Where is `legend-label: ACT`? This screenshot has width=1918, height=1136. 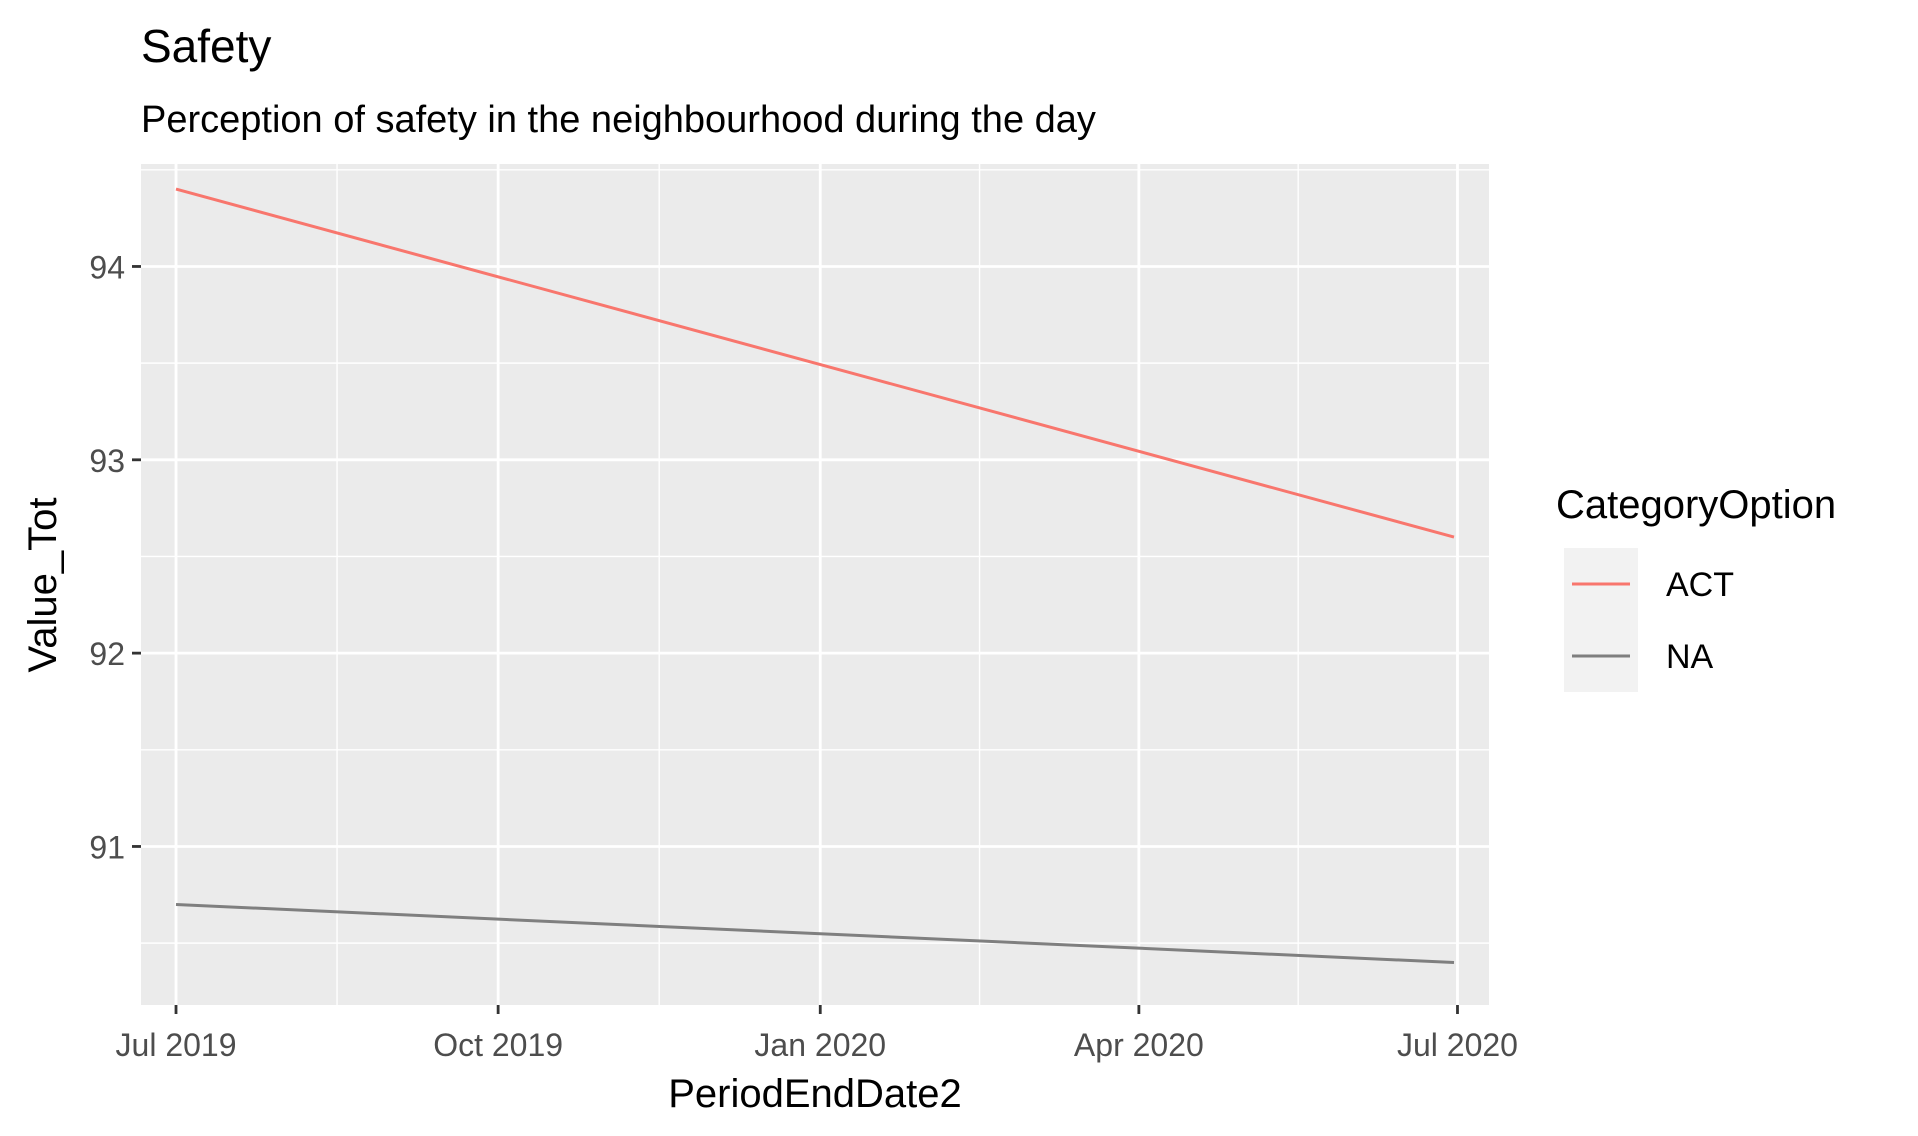 legend-label: ACT is located at coordinates (1700, 585).